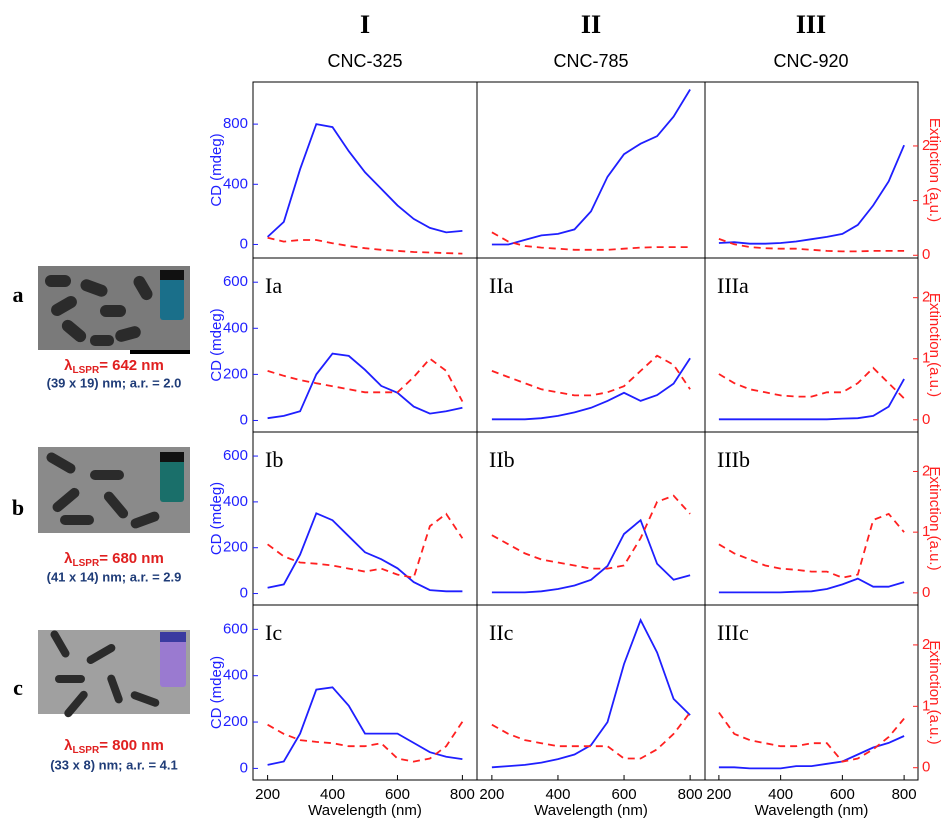 The image size is (941, 824). What do you see at coordinates (114, 382) in the screenshot?
I see `dims-label: (39 x 19) nm; a.r. = 2.0` at bounding box center [114, 382].